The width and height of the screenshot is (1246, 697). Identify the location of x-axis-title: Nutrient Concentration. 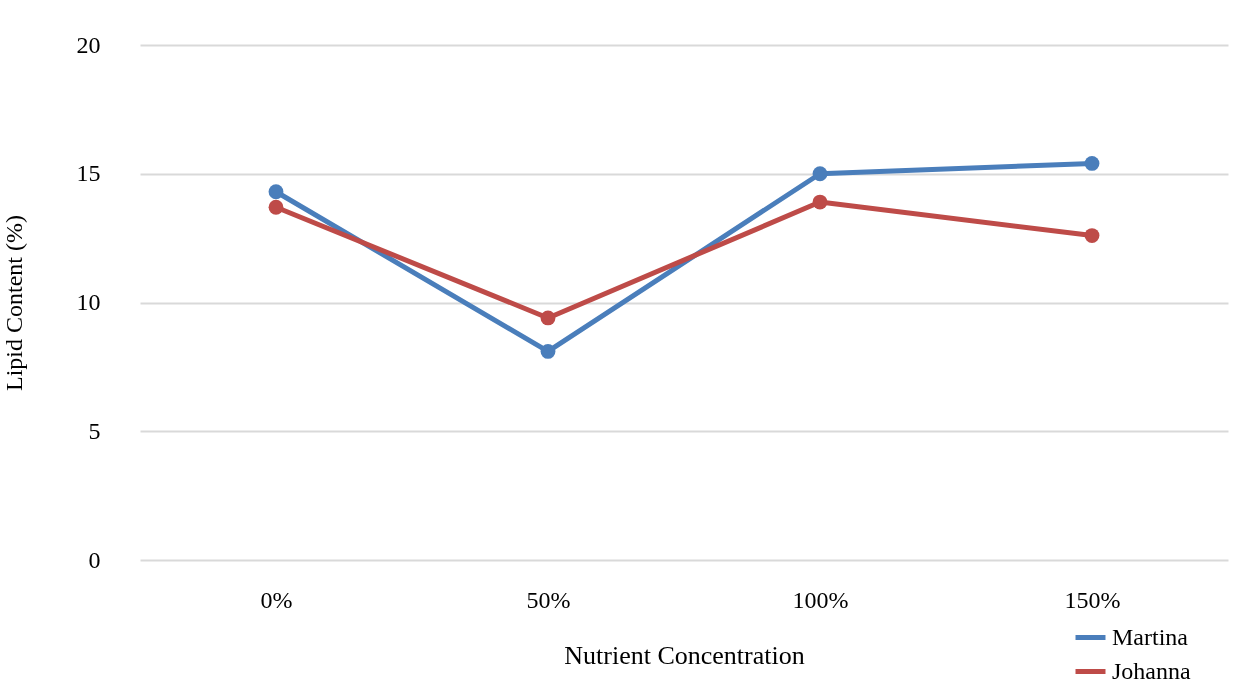
(684, 655).